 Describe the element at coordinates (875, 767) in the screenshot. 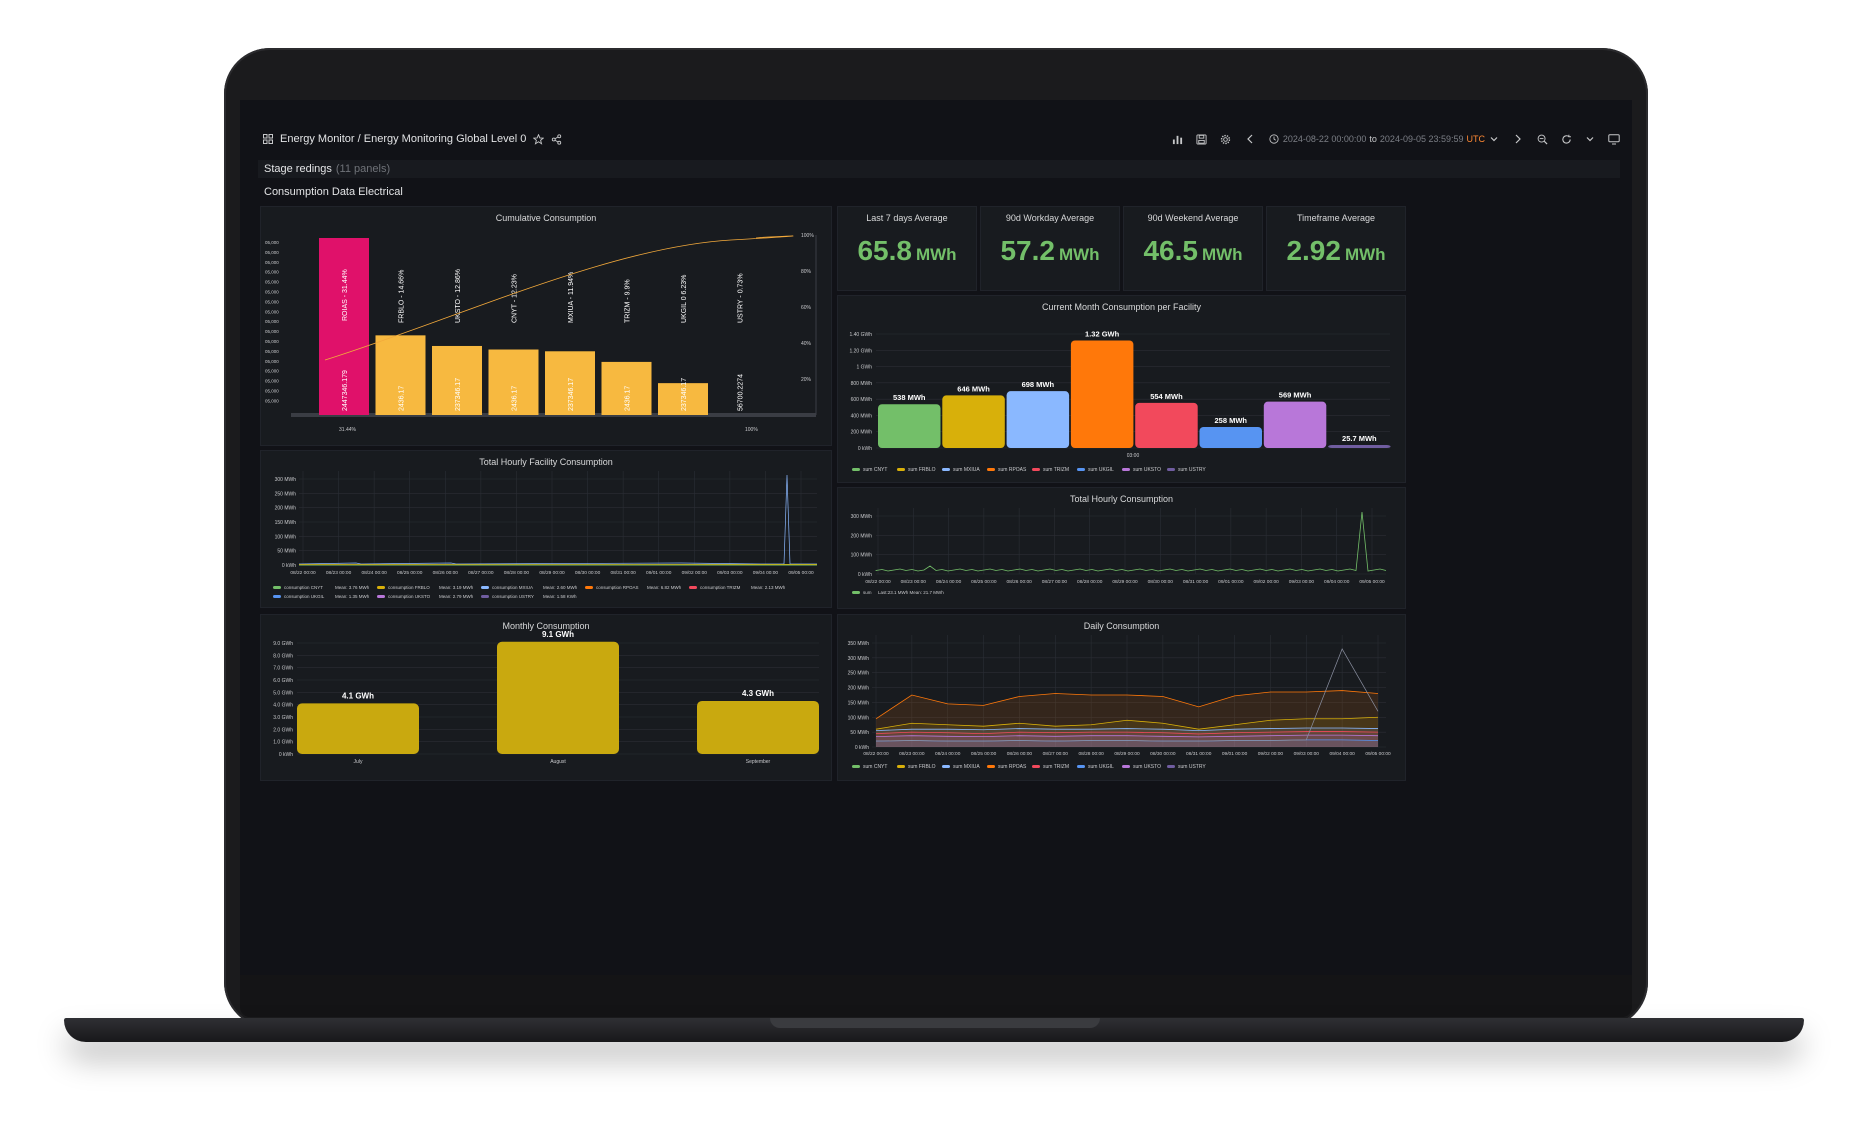

I see `legend-label: sum CNYT` at that location.